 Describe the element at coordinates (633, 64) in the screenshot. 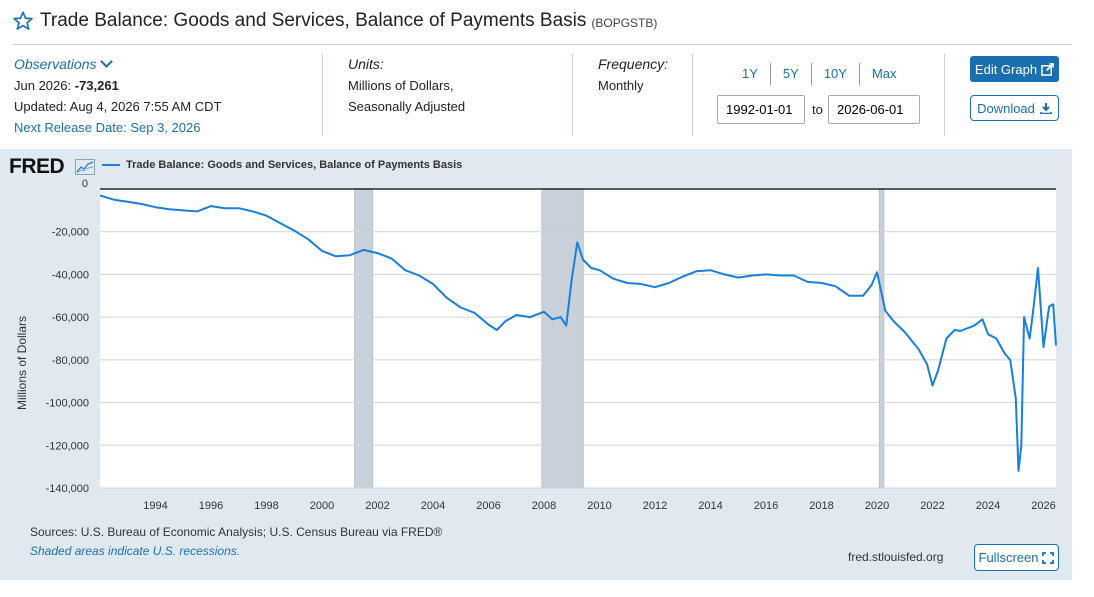

I see `frequency-label: Frequency:` at that location.